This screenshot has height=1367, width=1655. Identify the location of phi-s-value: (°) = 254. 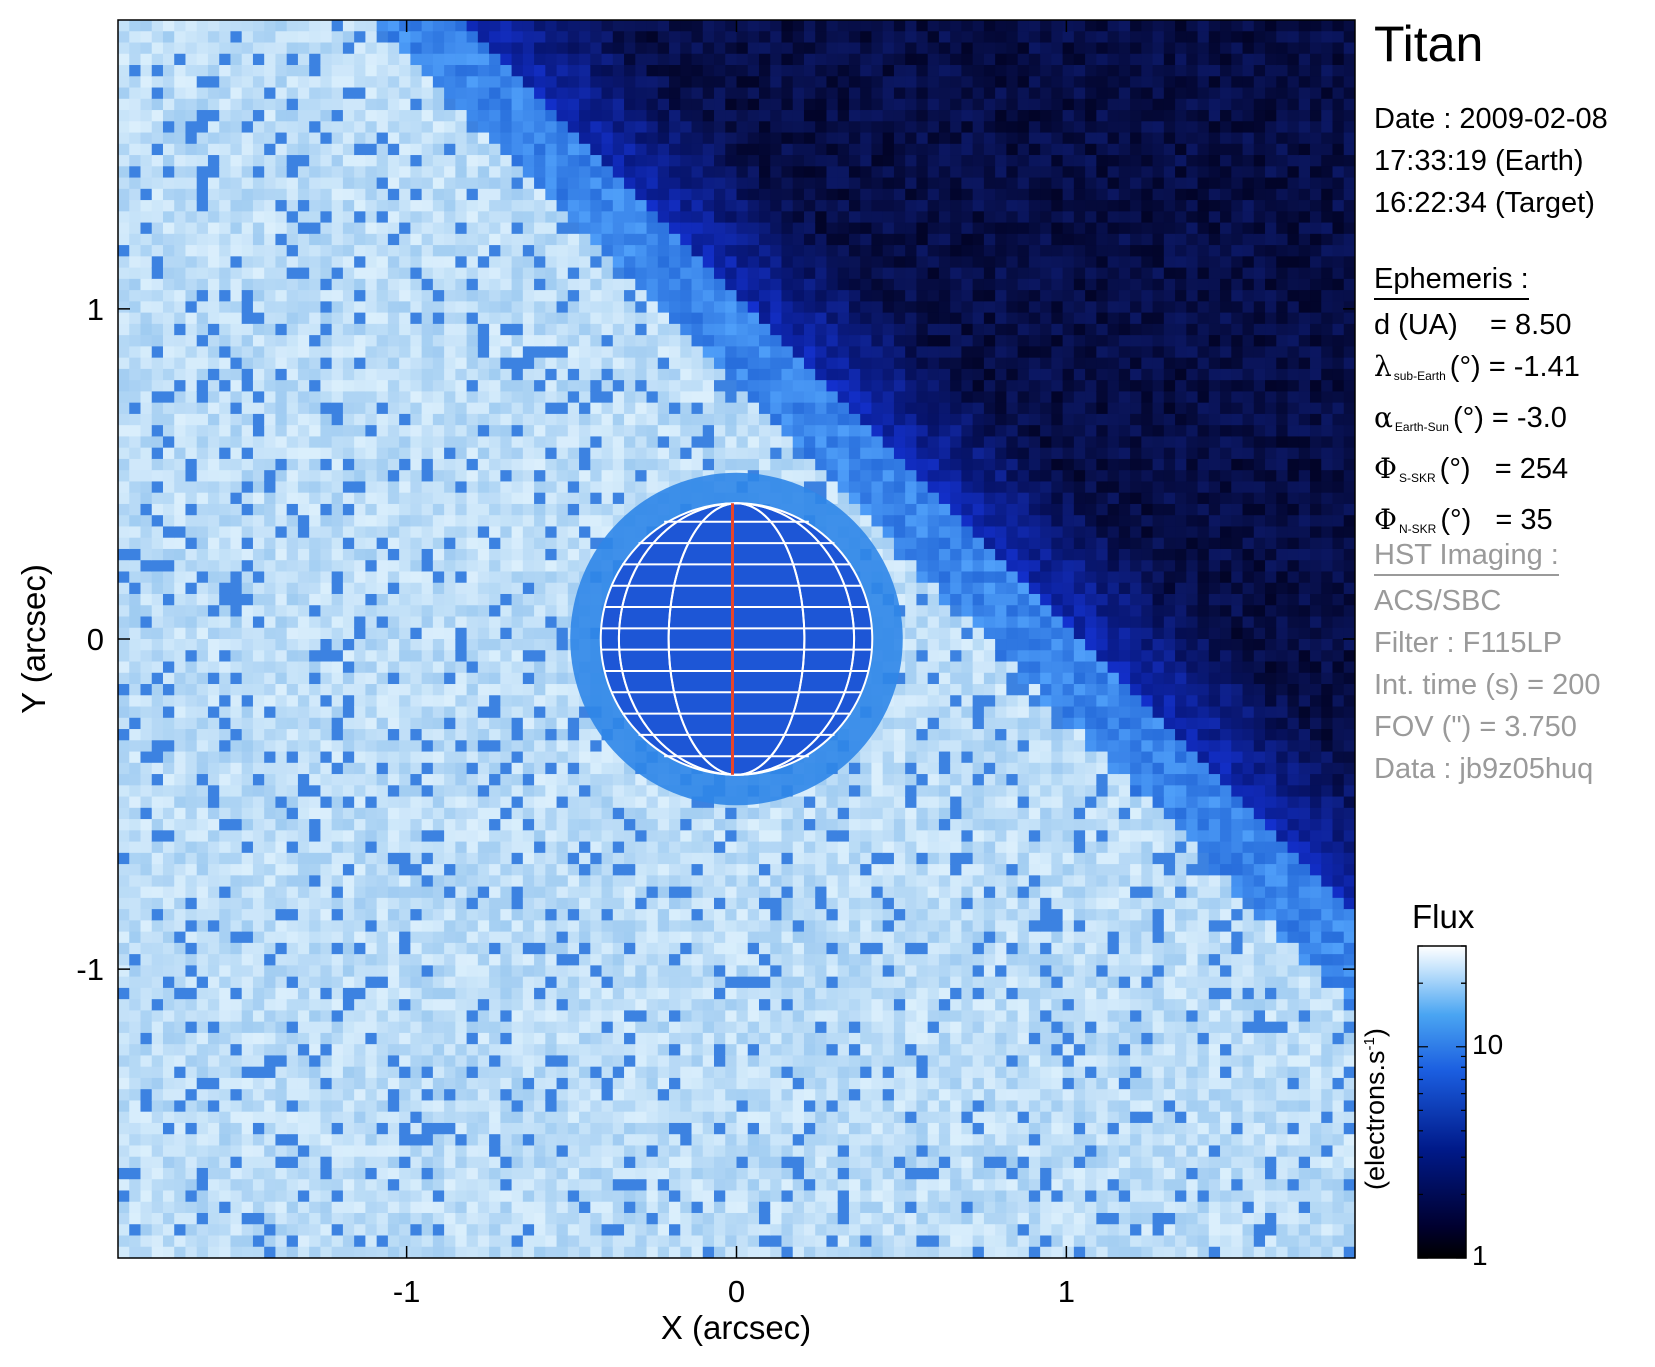
(1504, 469).